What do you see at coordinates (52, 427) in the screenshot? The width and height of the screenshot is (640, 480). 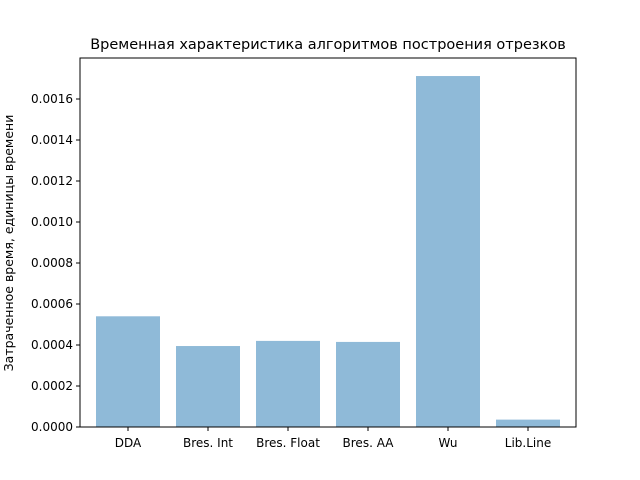 I see `y-tick-label: 0.0000` at bounding box center [52, 427].